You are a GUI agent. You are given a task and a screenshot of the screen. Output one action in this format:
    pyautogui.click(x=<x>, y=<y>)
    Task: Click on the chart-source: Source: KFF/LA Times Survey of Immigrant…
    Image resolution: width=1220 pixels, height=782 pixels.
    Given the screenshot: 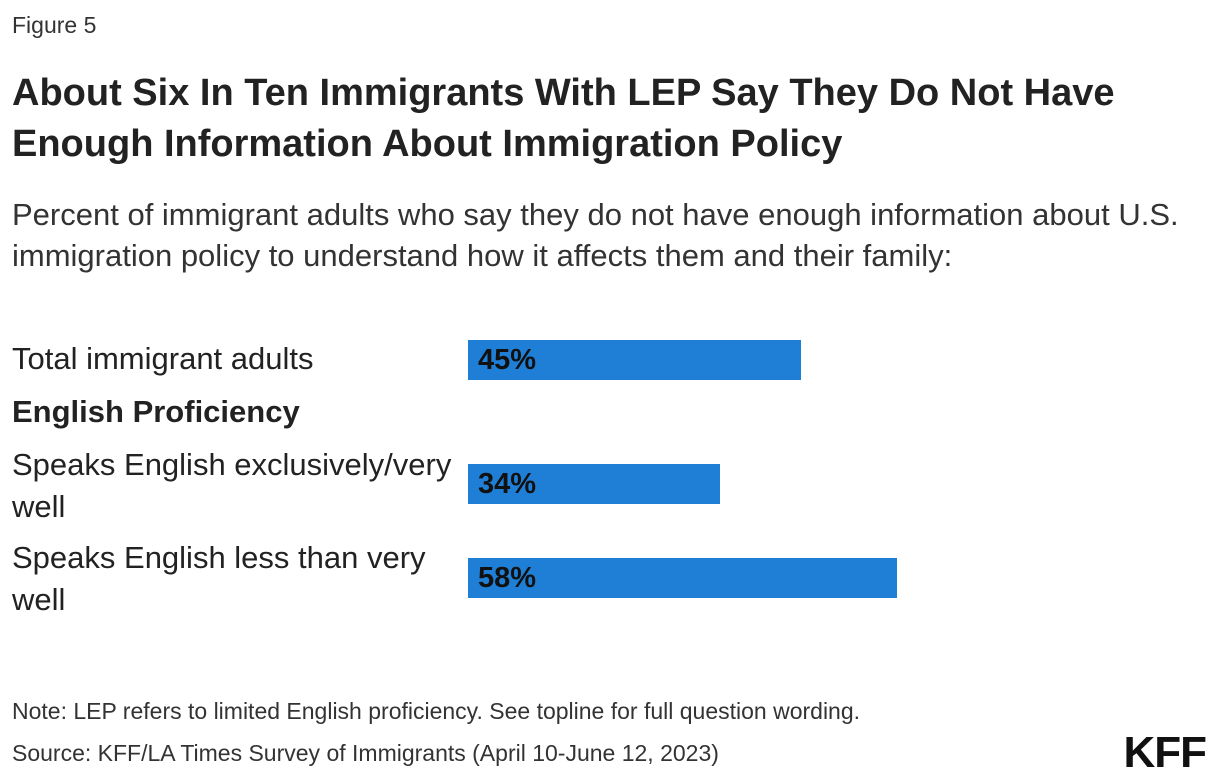 What is the action you would take?
    pyautogui.click(x=365, y=753)
    